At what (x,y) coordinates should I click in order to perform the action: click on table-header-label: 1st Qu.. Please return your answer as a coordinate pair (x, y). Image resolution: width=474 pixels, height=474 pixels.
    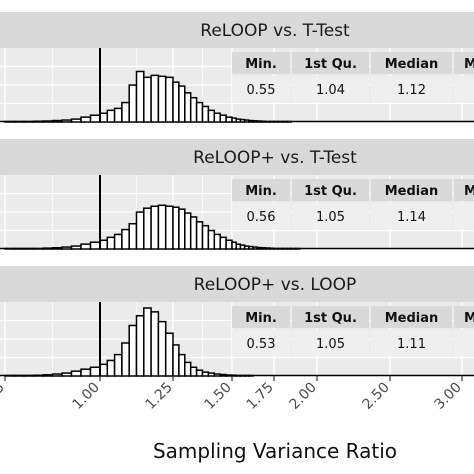
    Looking at the image, I should click on (330, 64).